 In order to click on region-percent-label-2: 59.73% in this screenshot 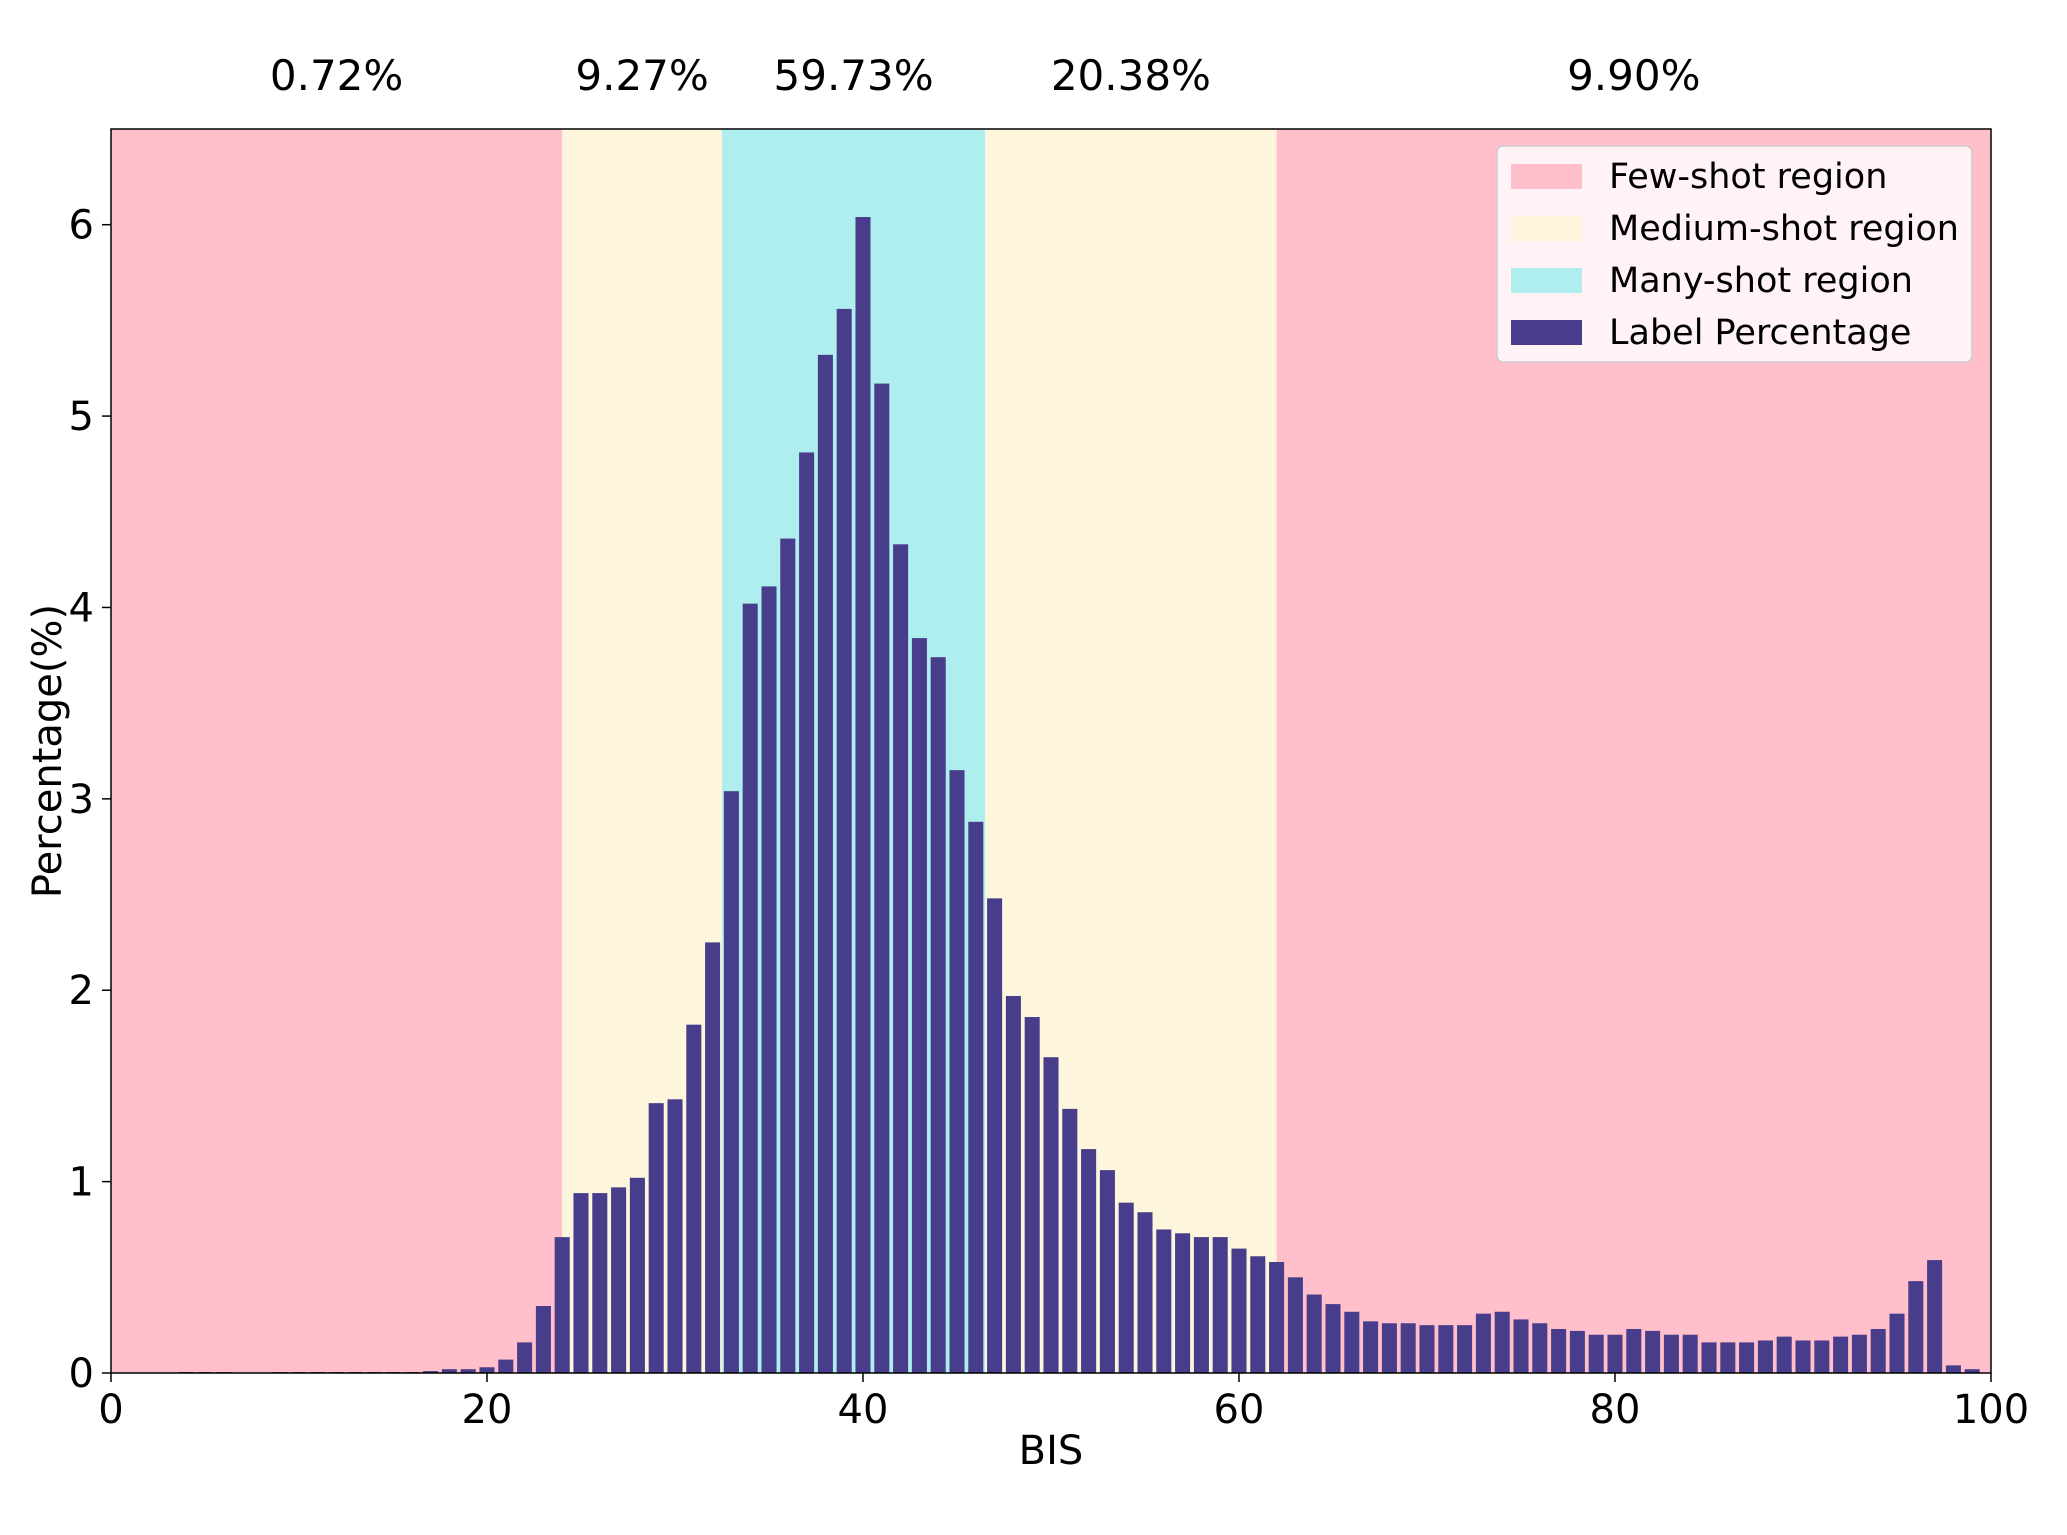, I will do `click(854, 75)`.